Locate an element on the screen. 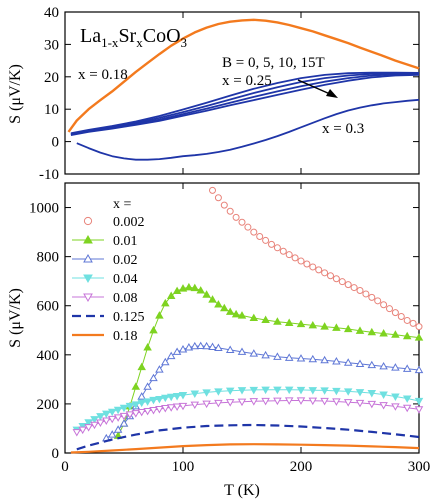 The image size is (436, 503). legend-label: 0.002 is located at coordinates (129, 222).